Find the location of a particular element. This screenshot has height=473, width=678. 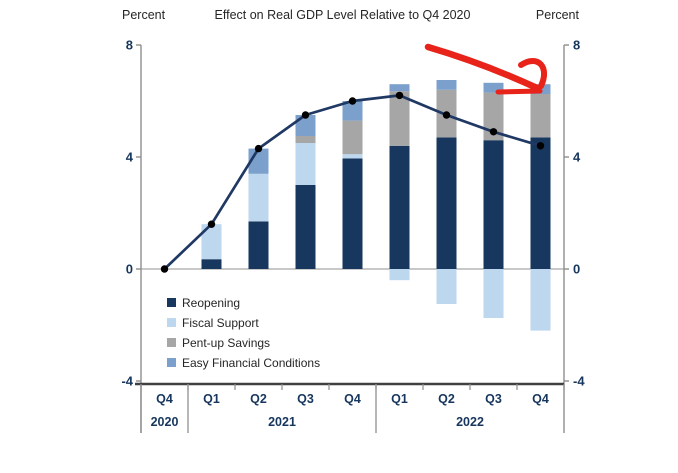

red-arrow-head-icon is located at coordinates (533, 73).